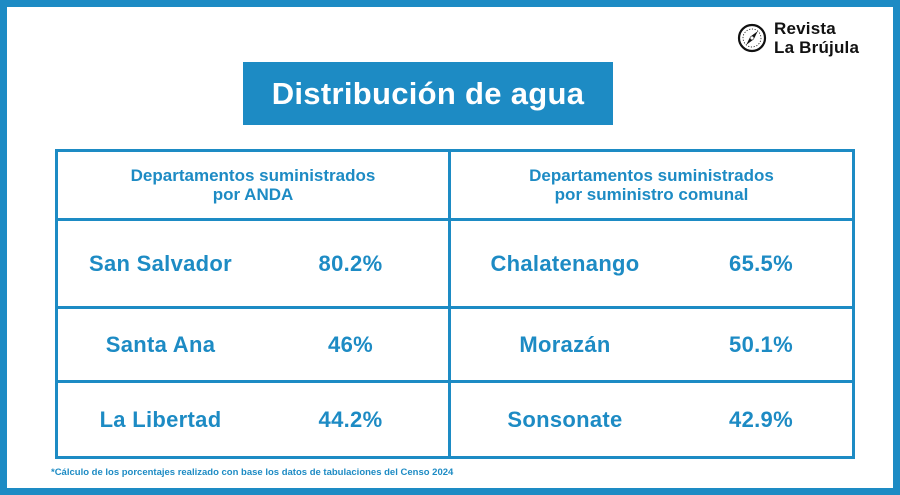  I want to click on table-row: Sonsonate 42.9%, so click(651, 419).